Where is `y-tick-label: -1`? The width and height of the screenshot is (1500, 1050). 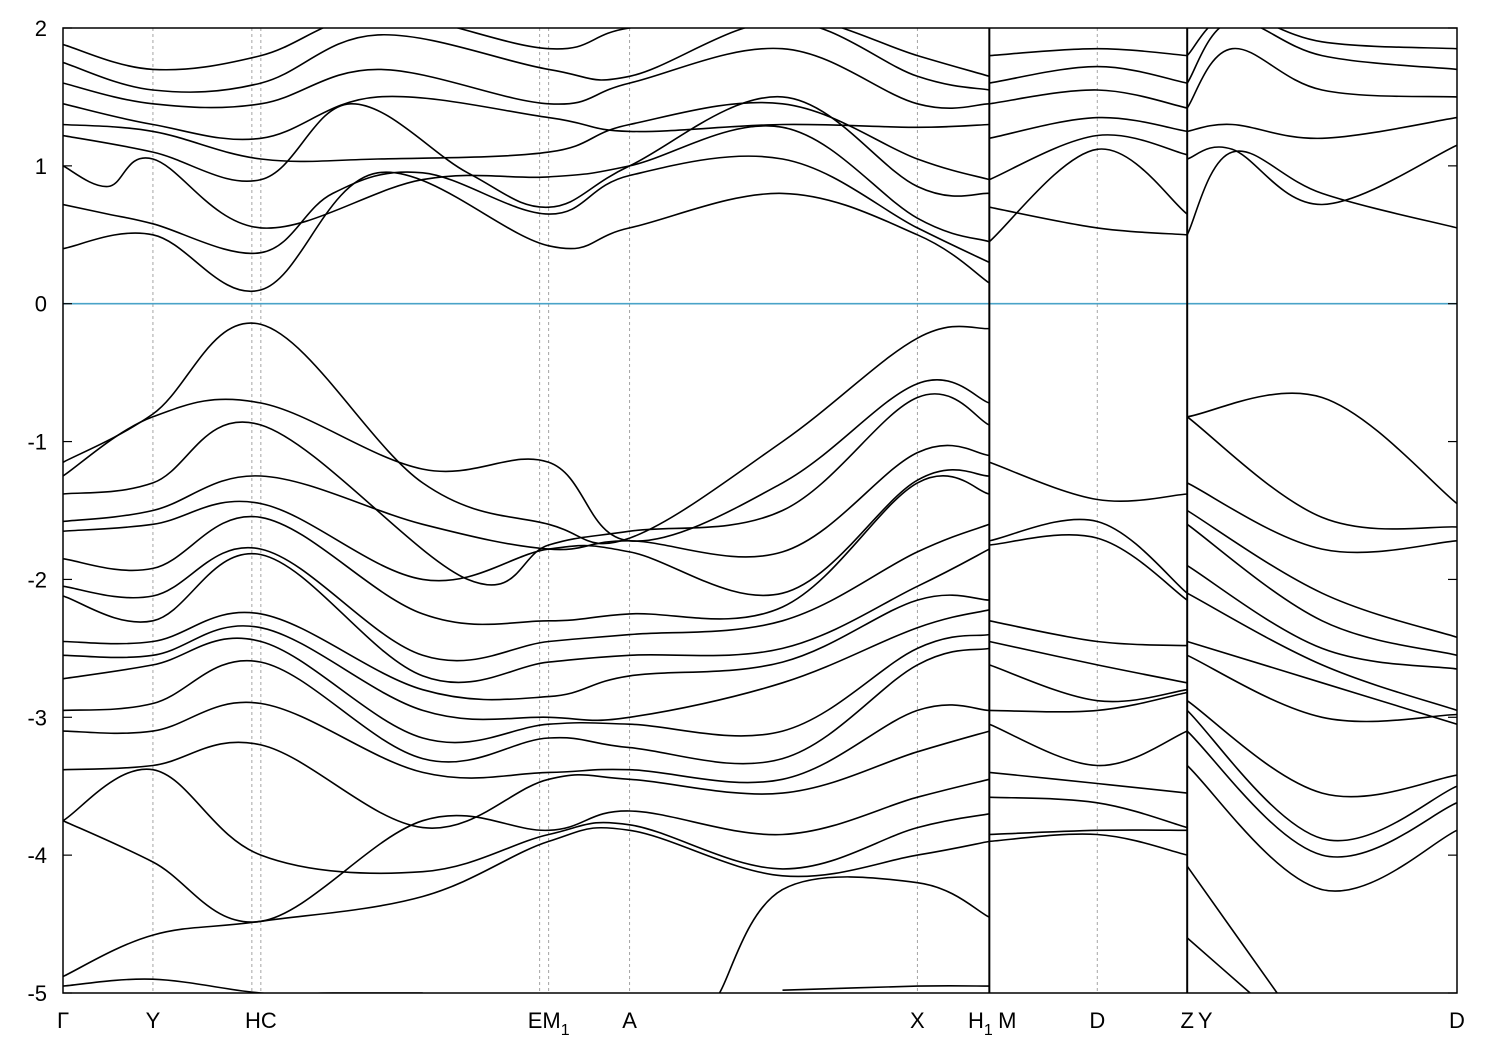 y-tick-label: -1 is located at coordinates (37, 442).